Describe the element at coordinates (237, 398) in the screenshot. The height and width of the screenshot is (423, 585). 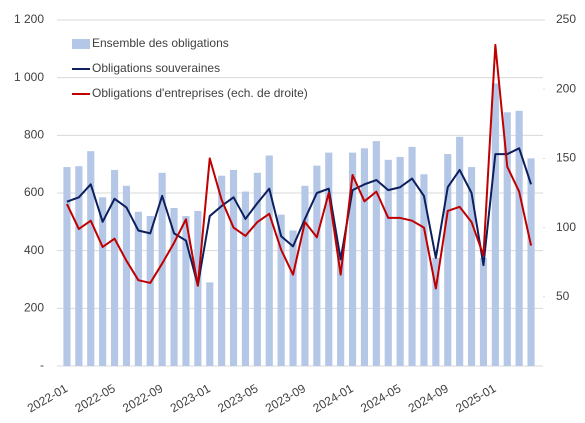
I see `x-tick-label: 2023-05` at that location.